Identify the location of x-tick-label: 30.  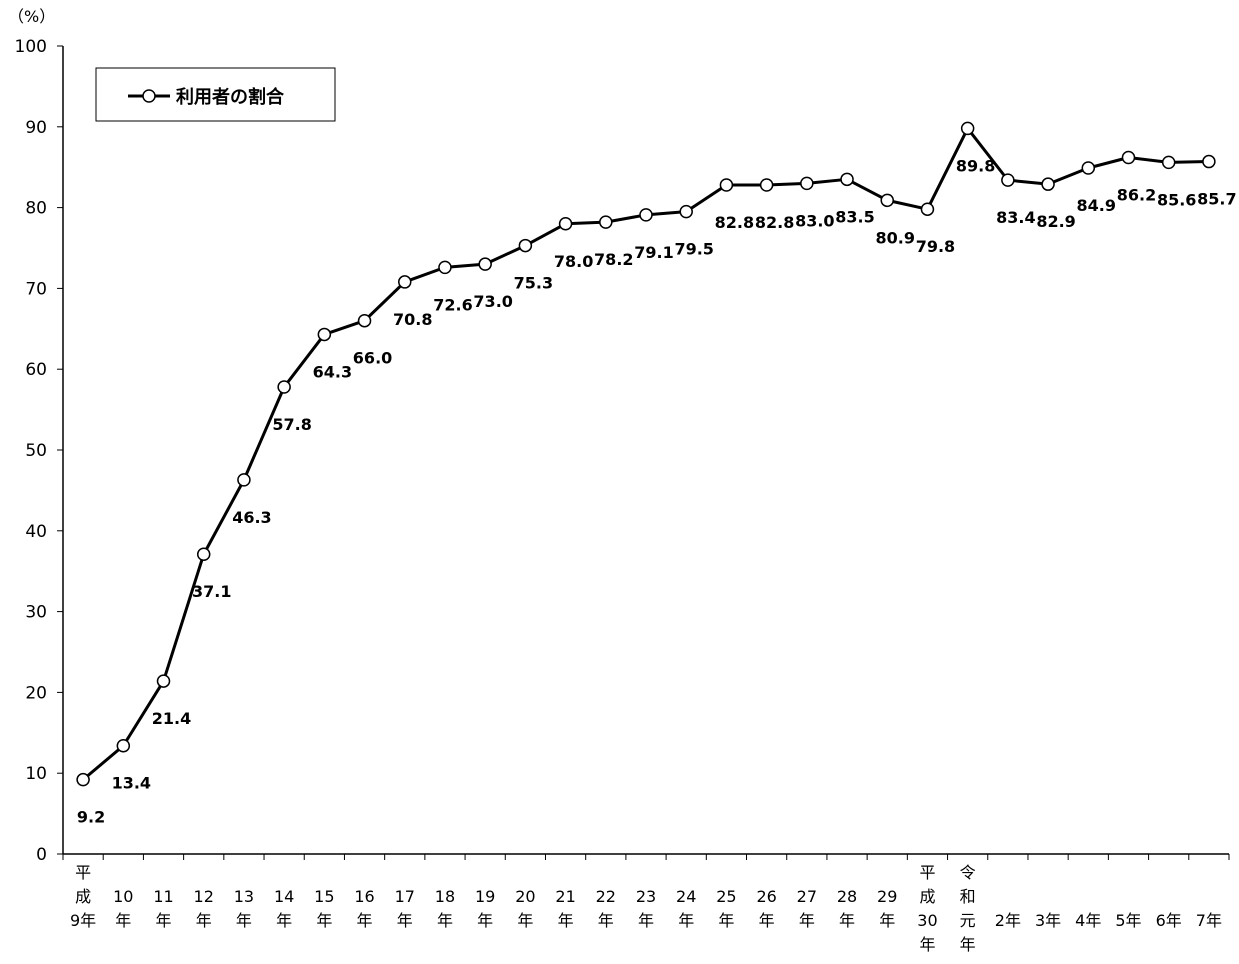
(927, 920).